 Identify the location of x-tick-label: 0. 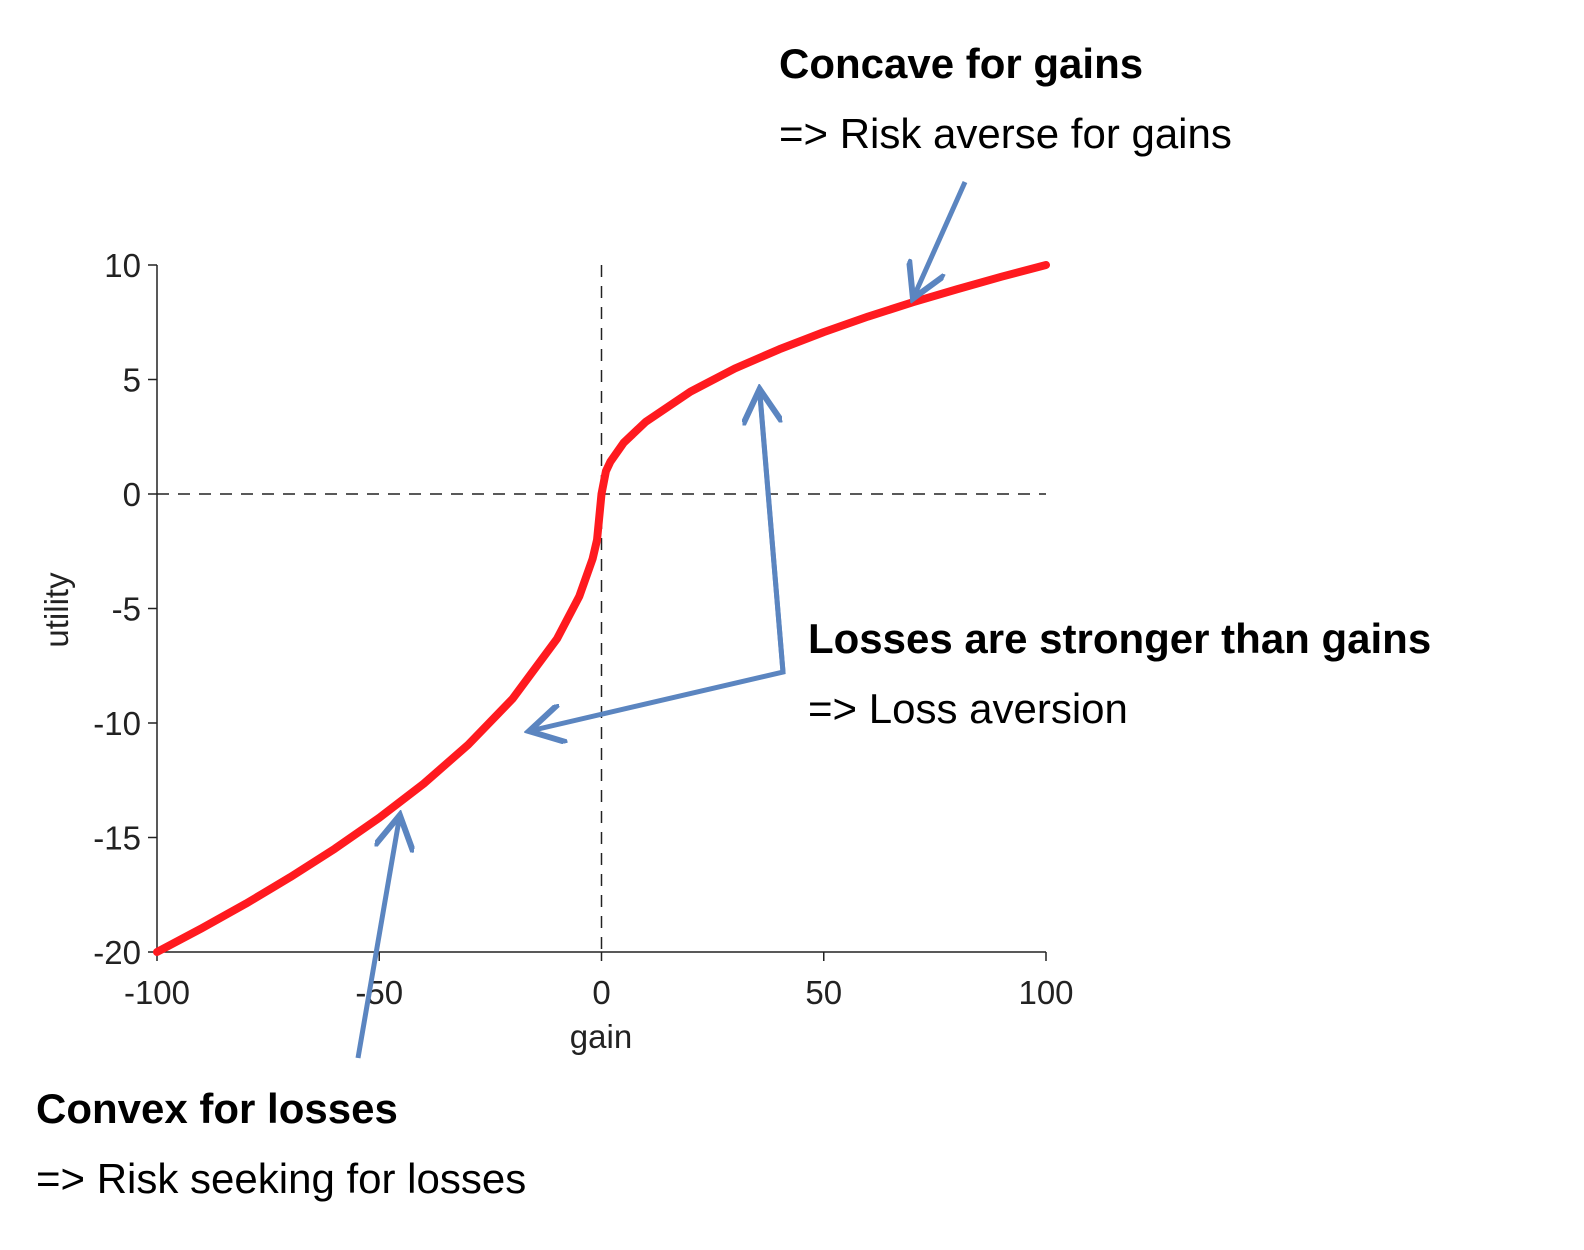
(601, 992).